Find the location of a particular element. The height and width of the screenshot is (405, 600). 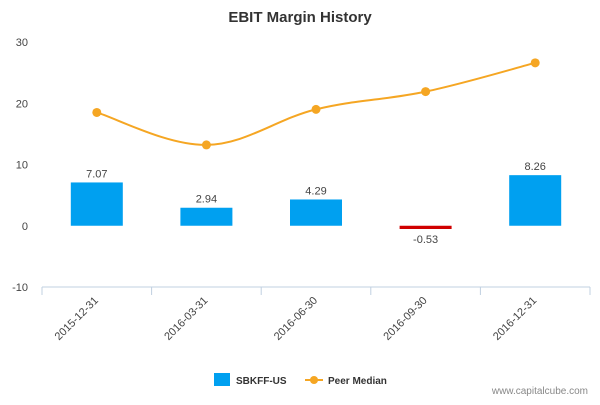

bar-data-label: 7.07 is located at coordinates (96, 174).